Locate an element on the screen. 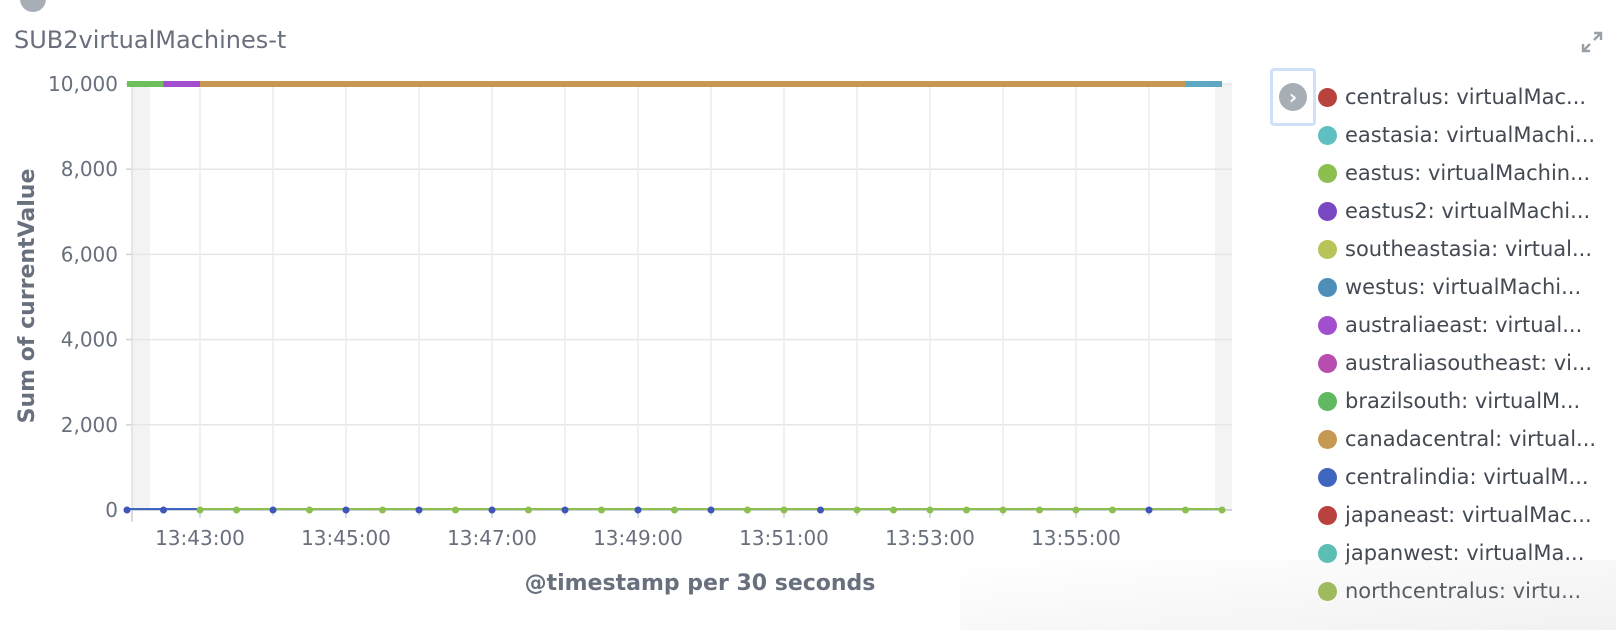  x-tick-label: 13:45:00 is located at coordinates (346, 538).